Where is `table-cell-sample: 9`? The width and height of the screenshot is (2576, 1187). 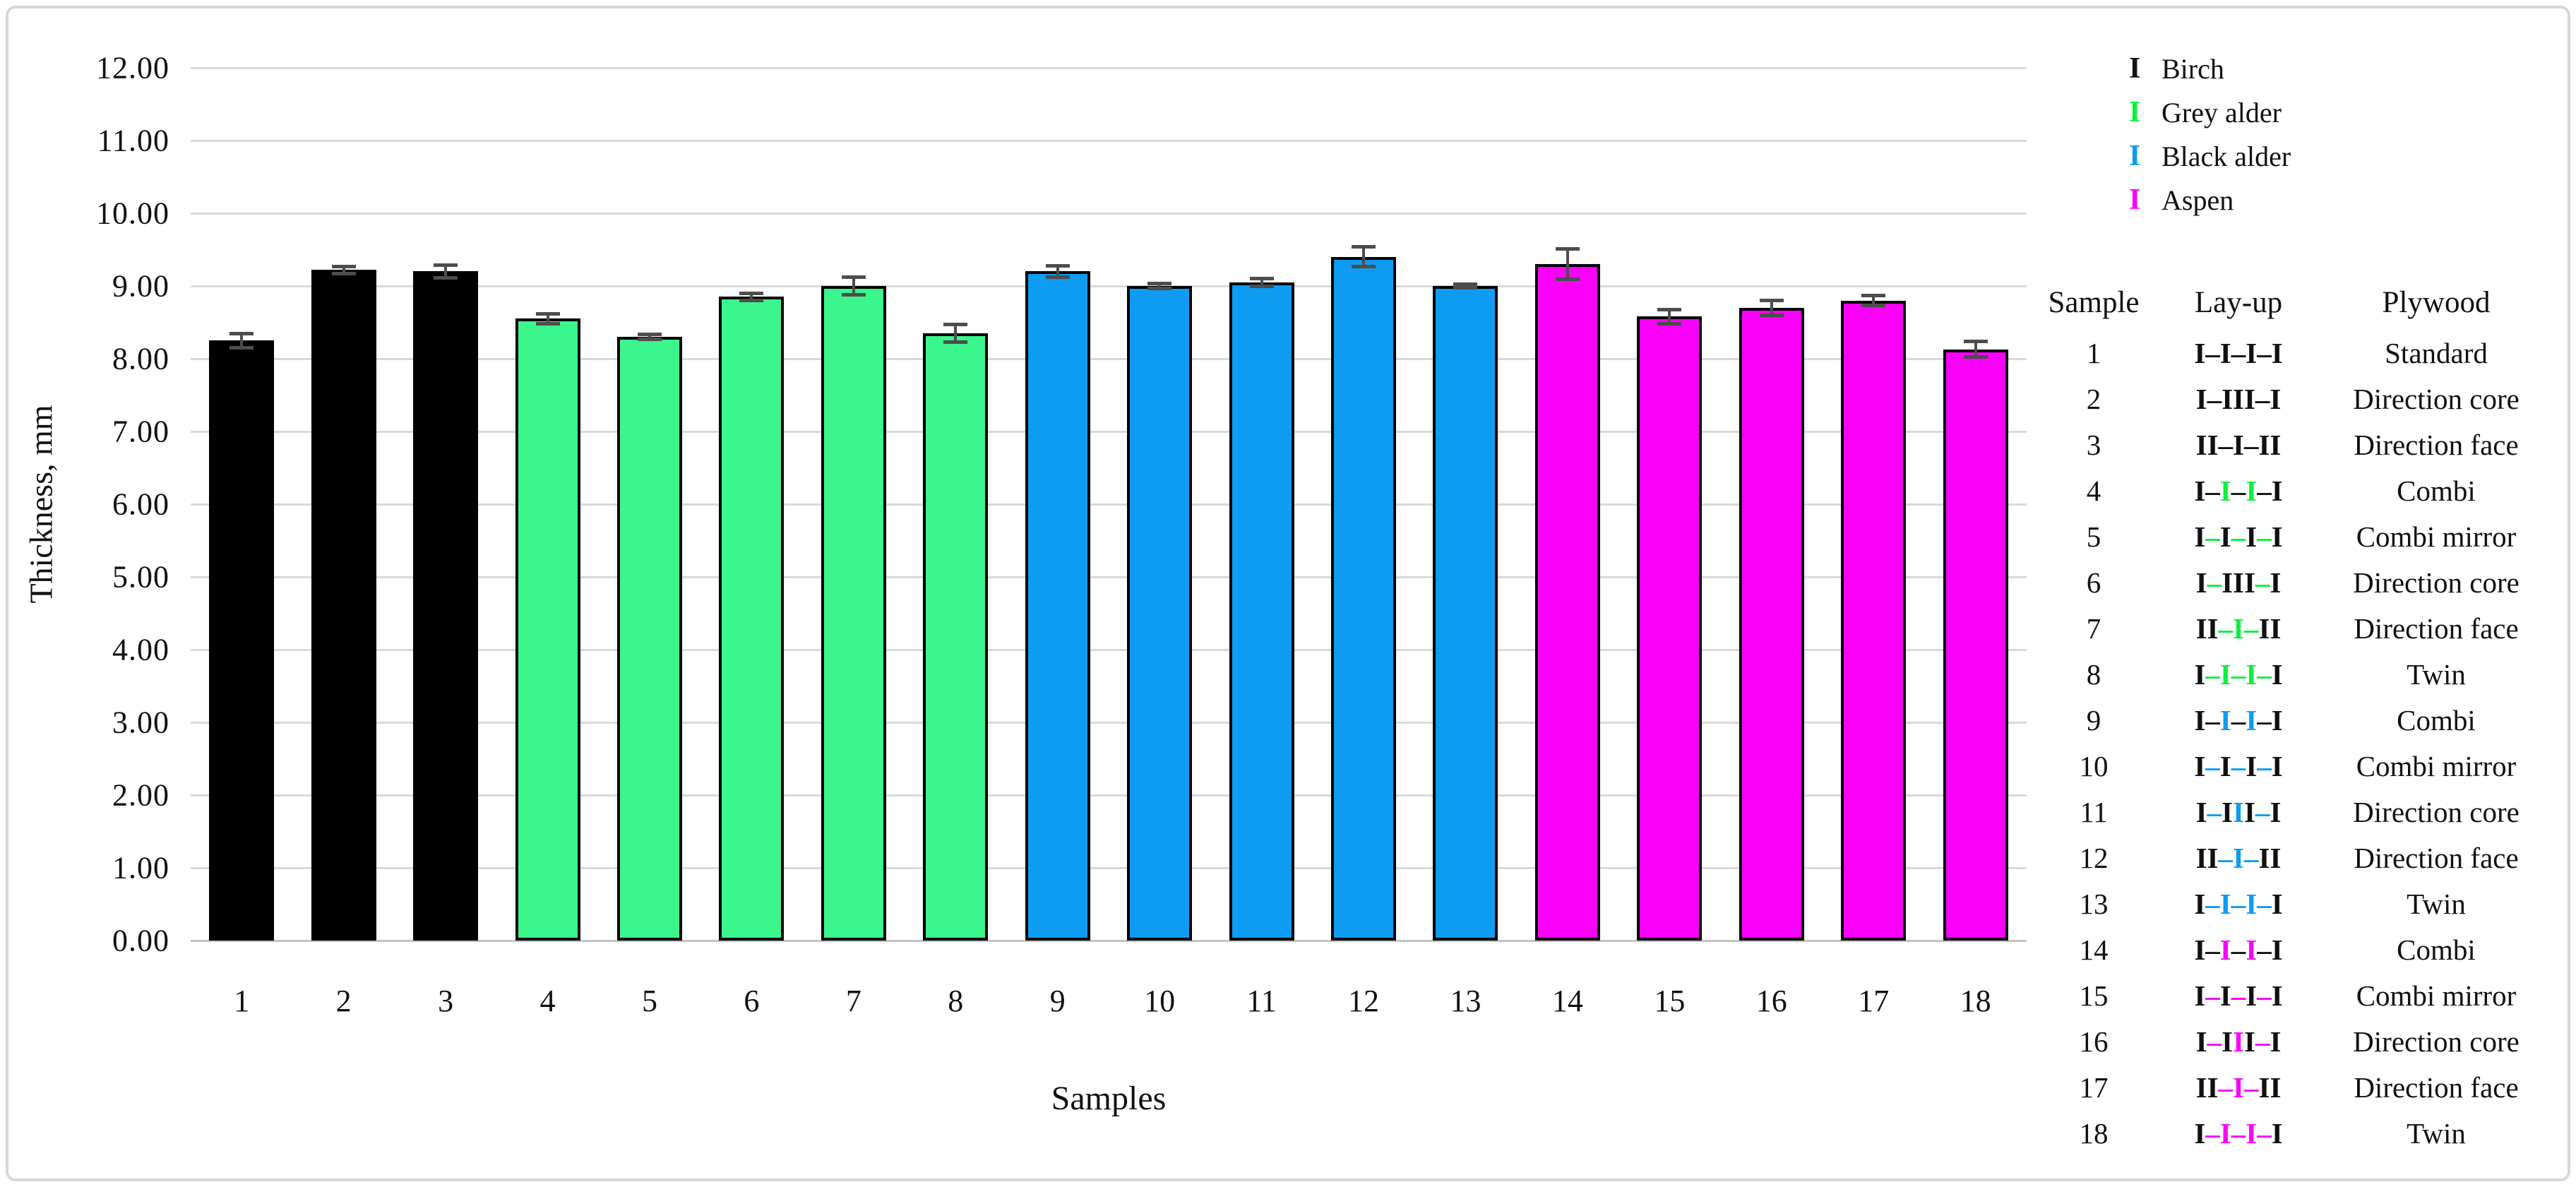
table-cell-sample: 9 is located at coordinates (2093, 719).